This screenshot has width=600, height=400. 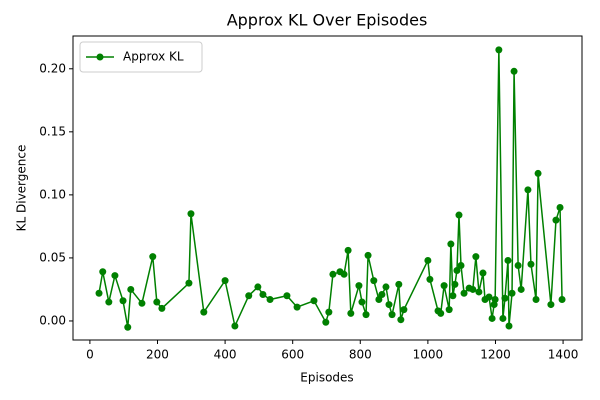 I want to click on x-tick-label: 600, so click(x=292, y=355).